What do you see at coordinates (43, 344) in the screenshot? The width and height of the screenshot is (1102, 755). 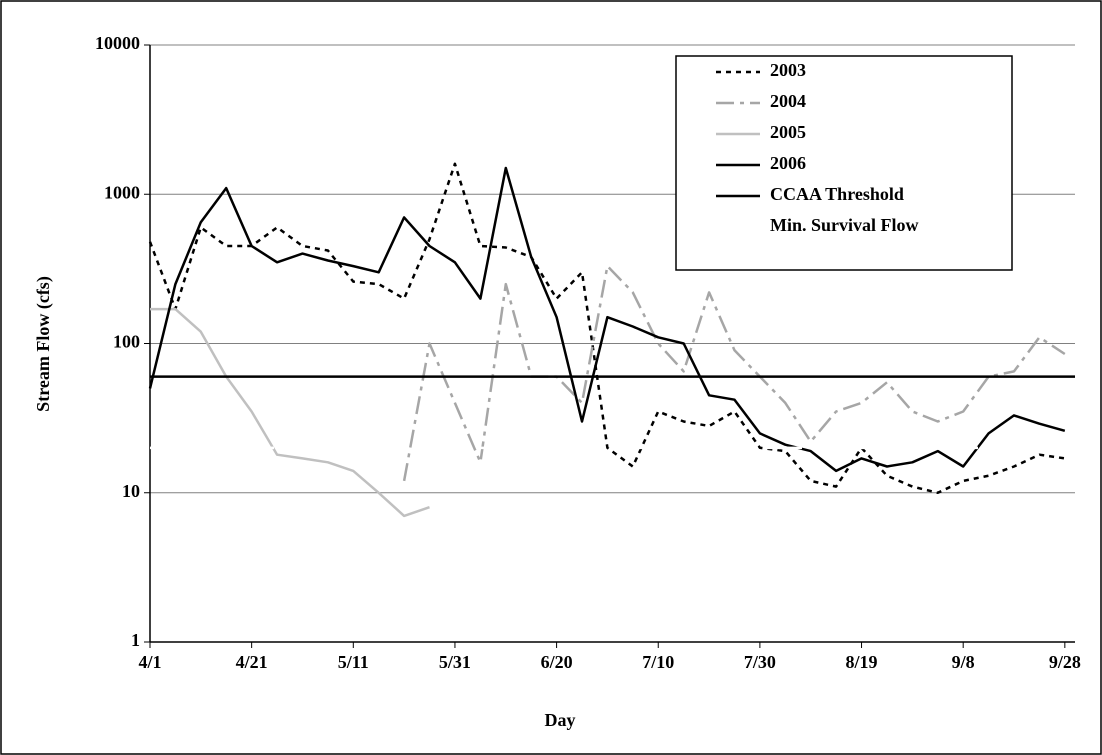 I see `y-axis-title: Stream Flow (cfs)` at bounding box center [43, 344].